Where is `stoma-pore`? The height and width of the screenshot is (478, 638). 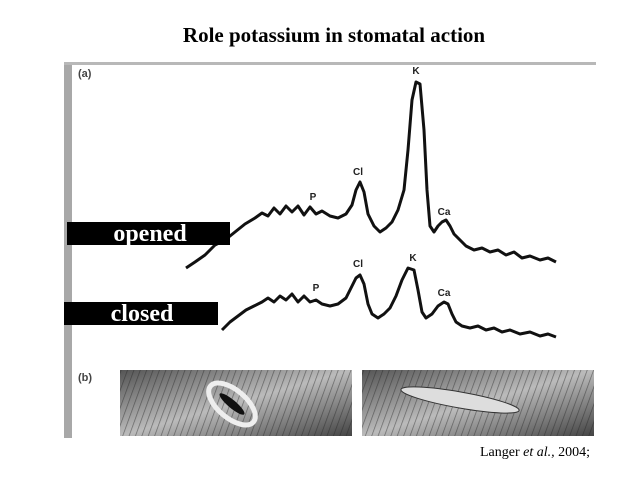
stoma-pore is located at coordinates (232, 404).